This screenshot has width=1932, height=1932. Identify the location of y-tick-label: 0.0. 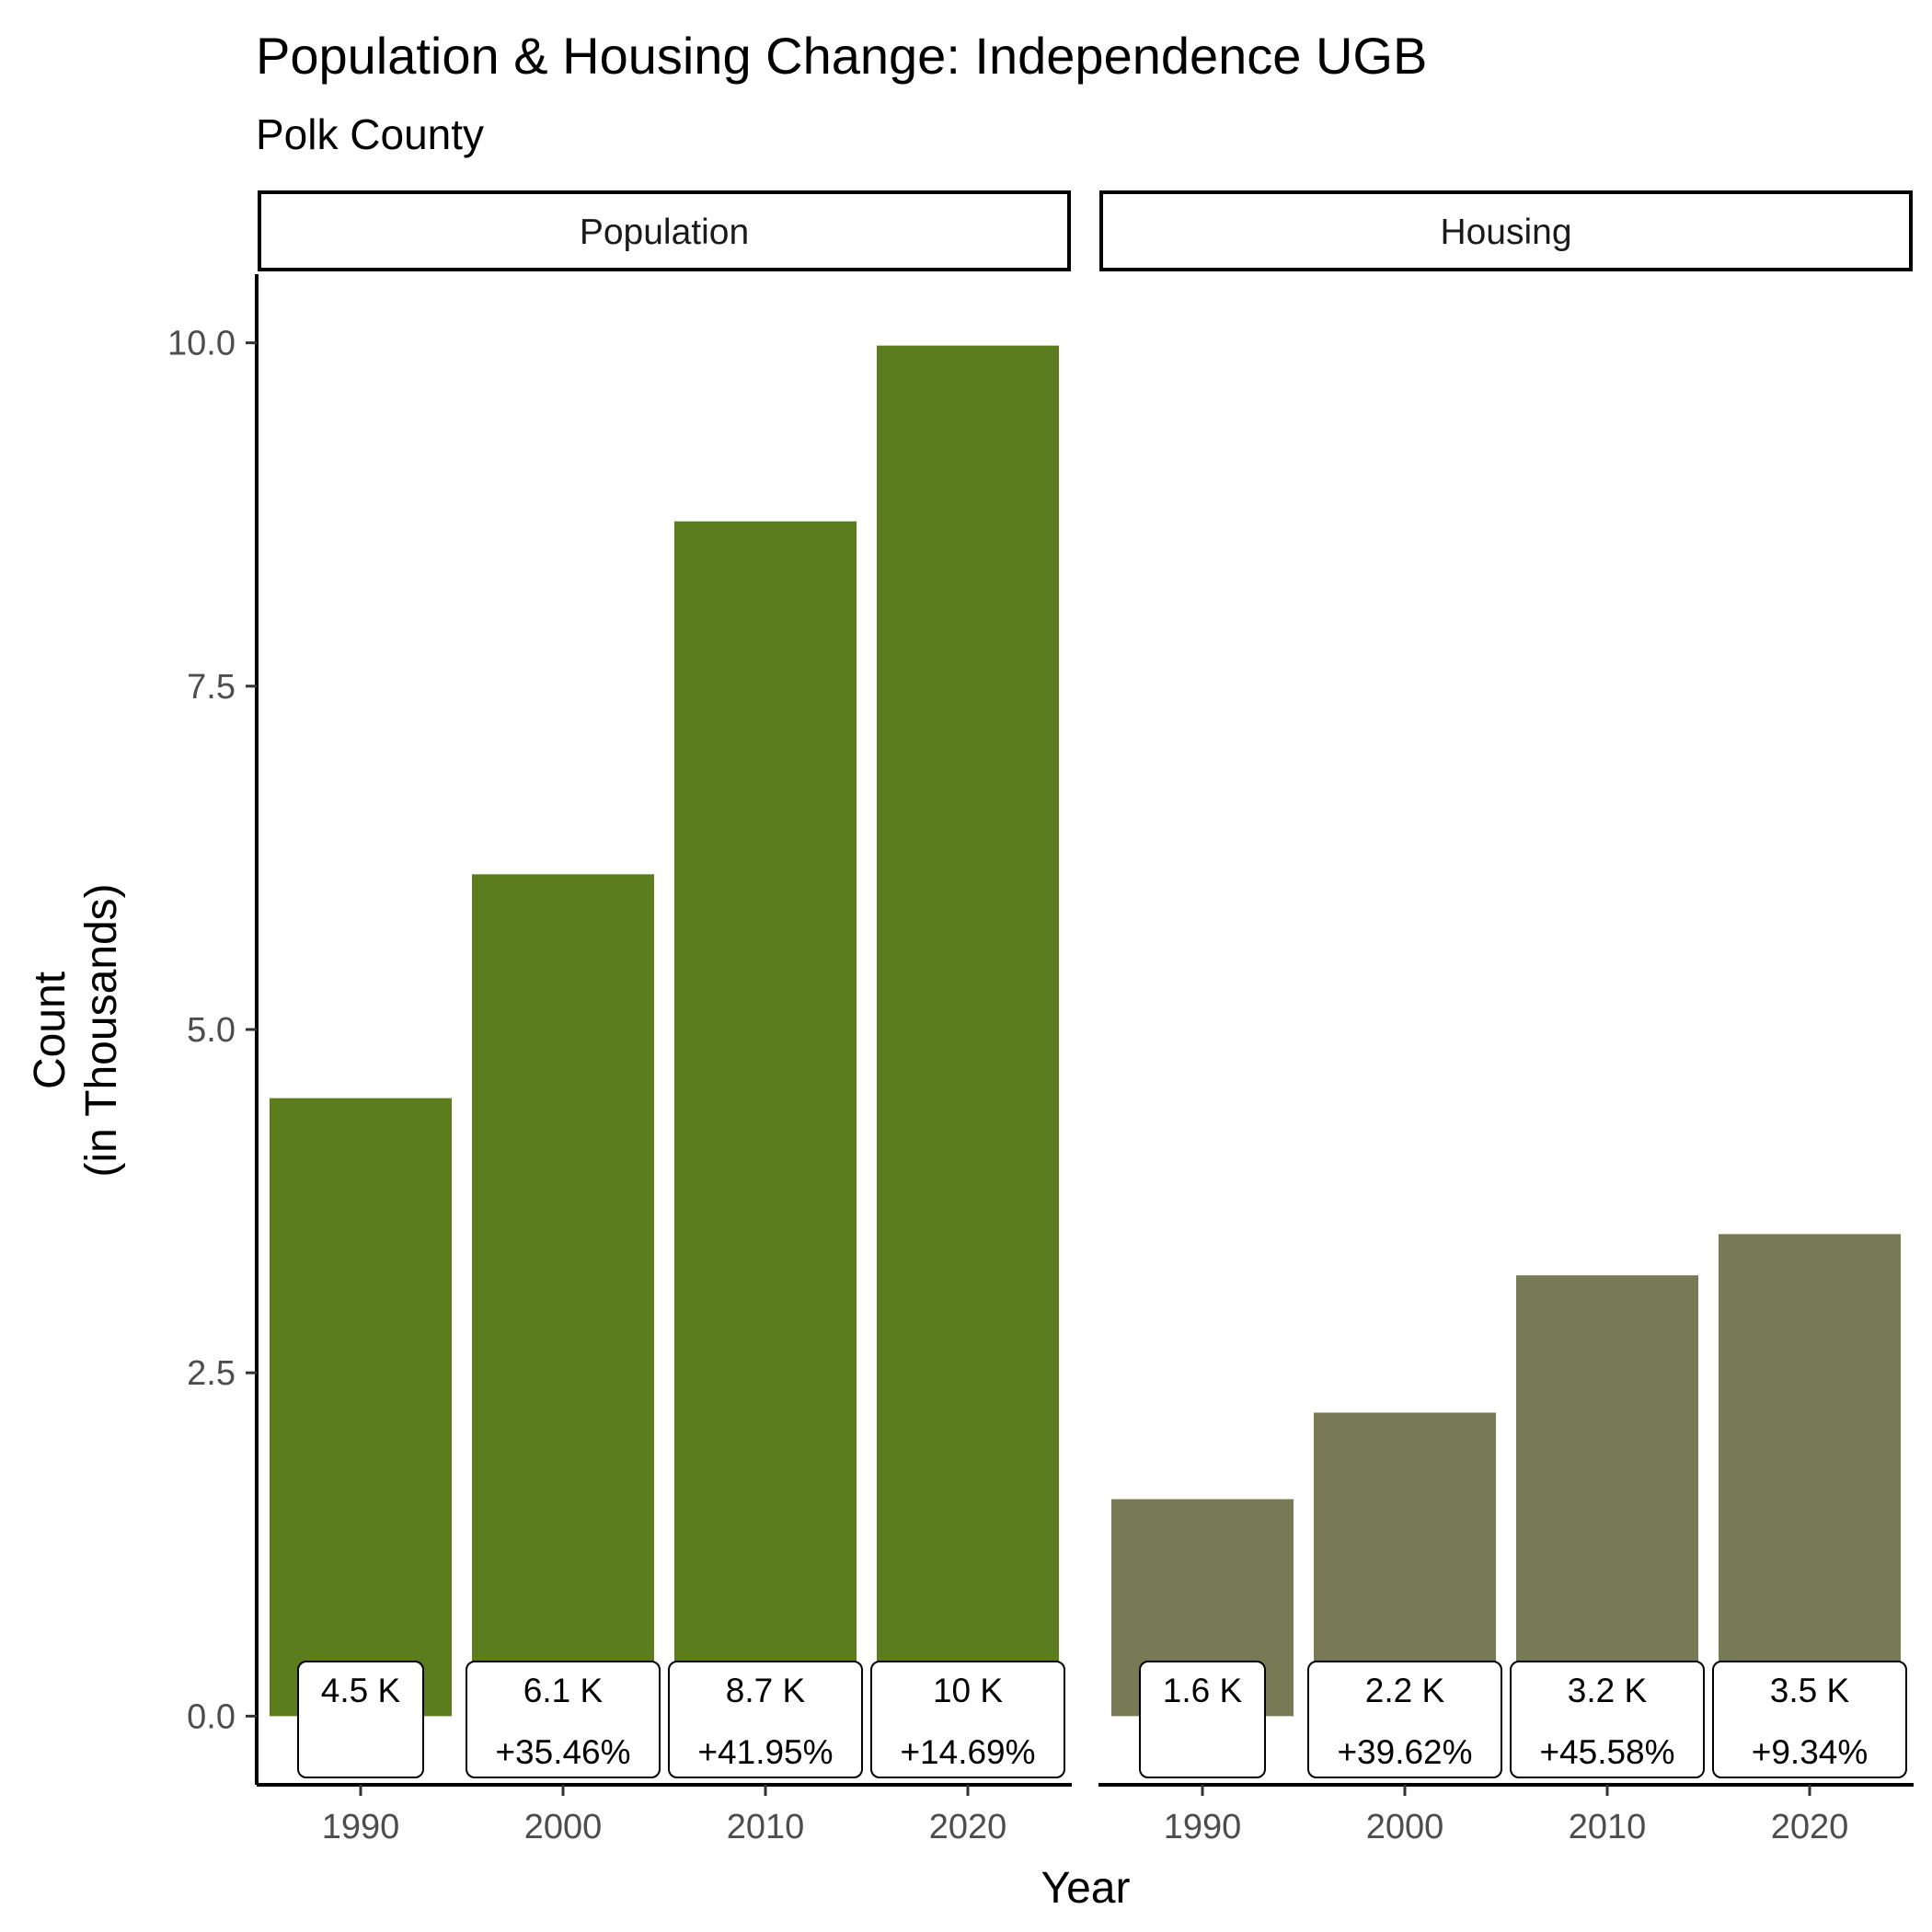
(211, 1716).